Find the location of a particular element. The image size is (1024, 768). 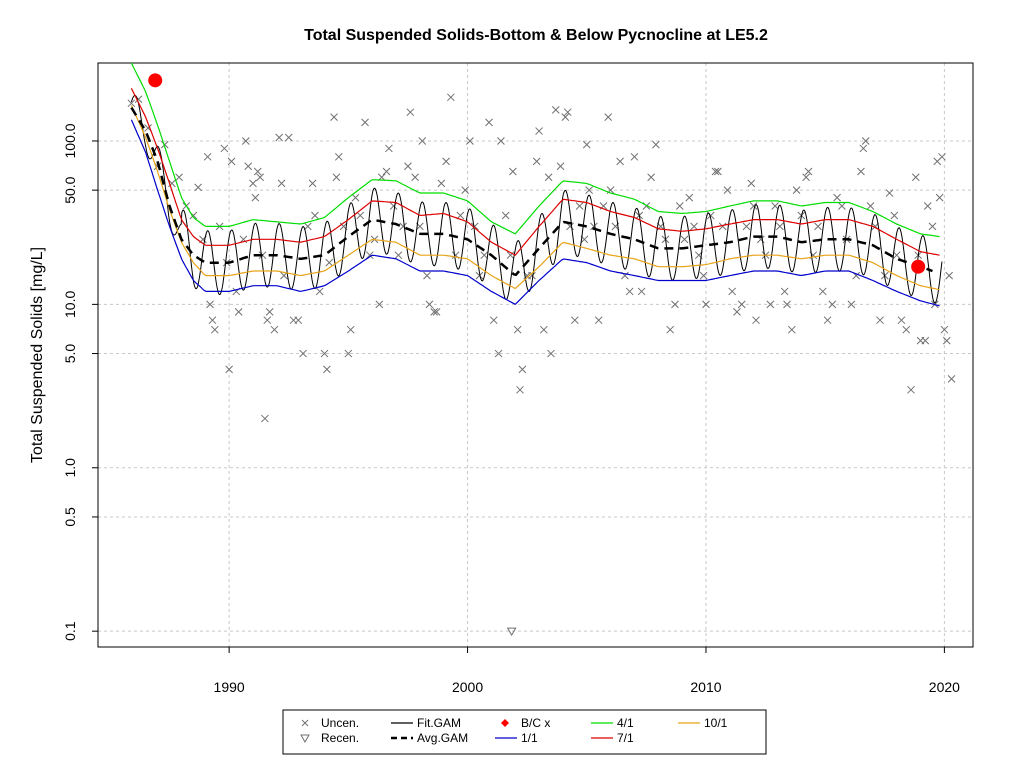

legend-recen-icon is located at coordinates (305, 739).